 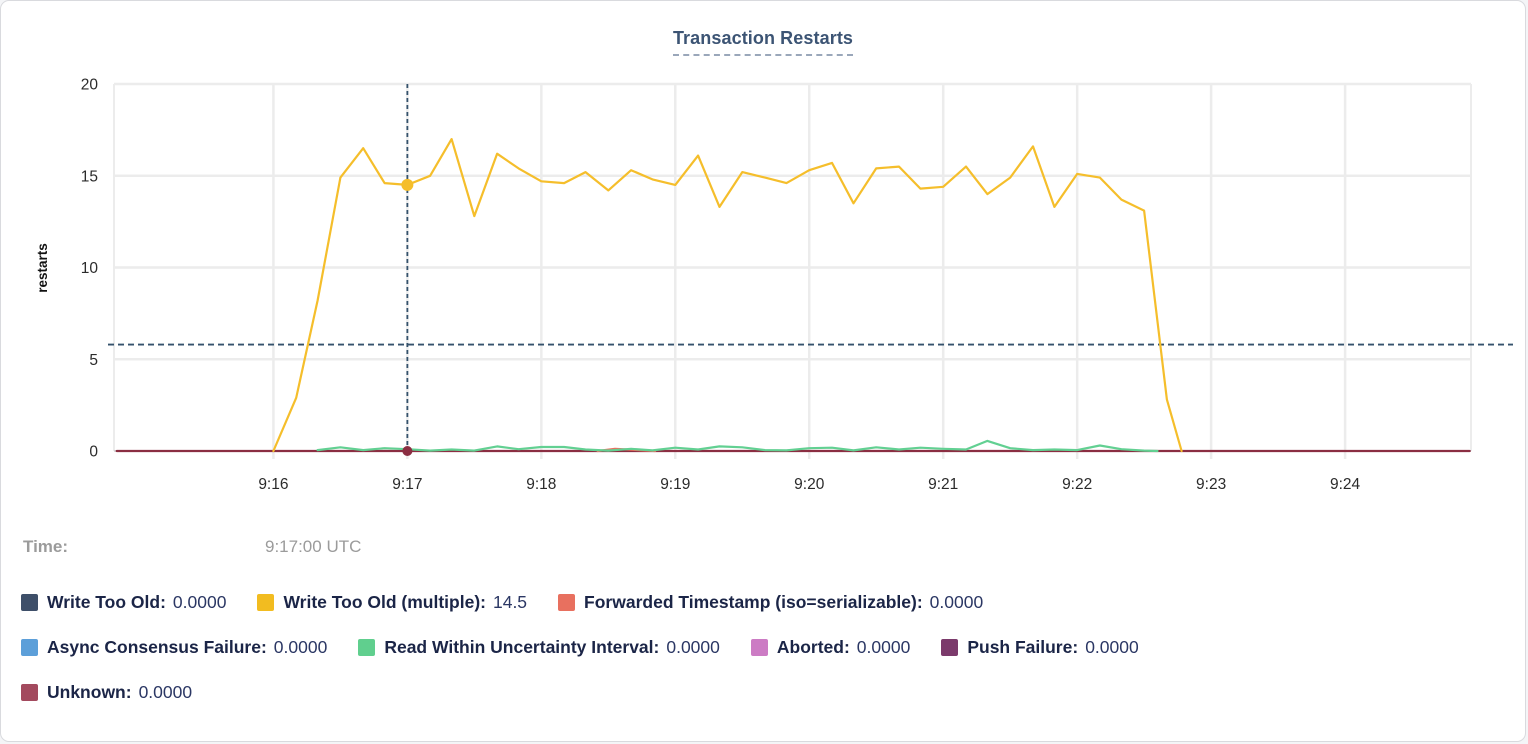 What do you see at coordinates (273, 484) in the screenshot?
I see `x-tick-label: 9:16` at bounding box center [273, 484].